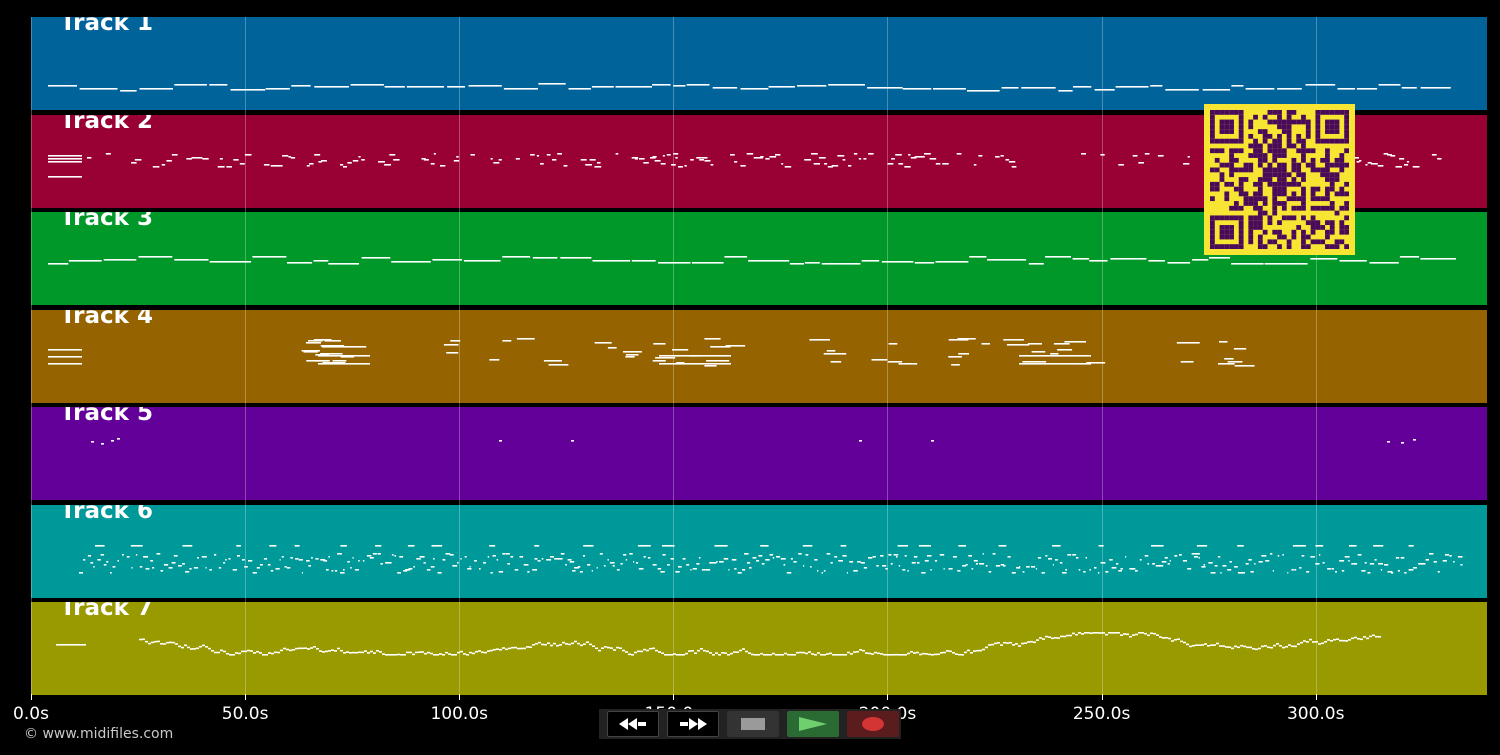  Describe the element at coordinates (873, 724) in the screenshot. I see `record-button` at that location.